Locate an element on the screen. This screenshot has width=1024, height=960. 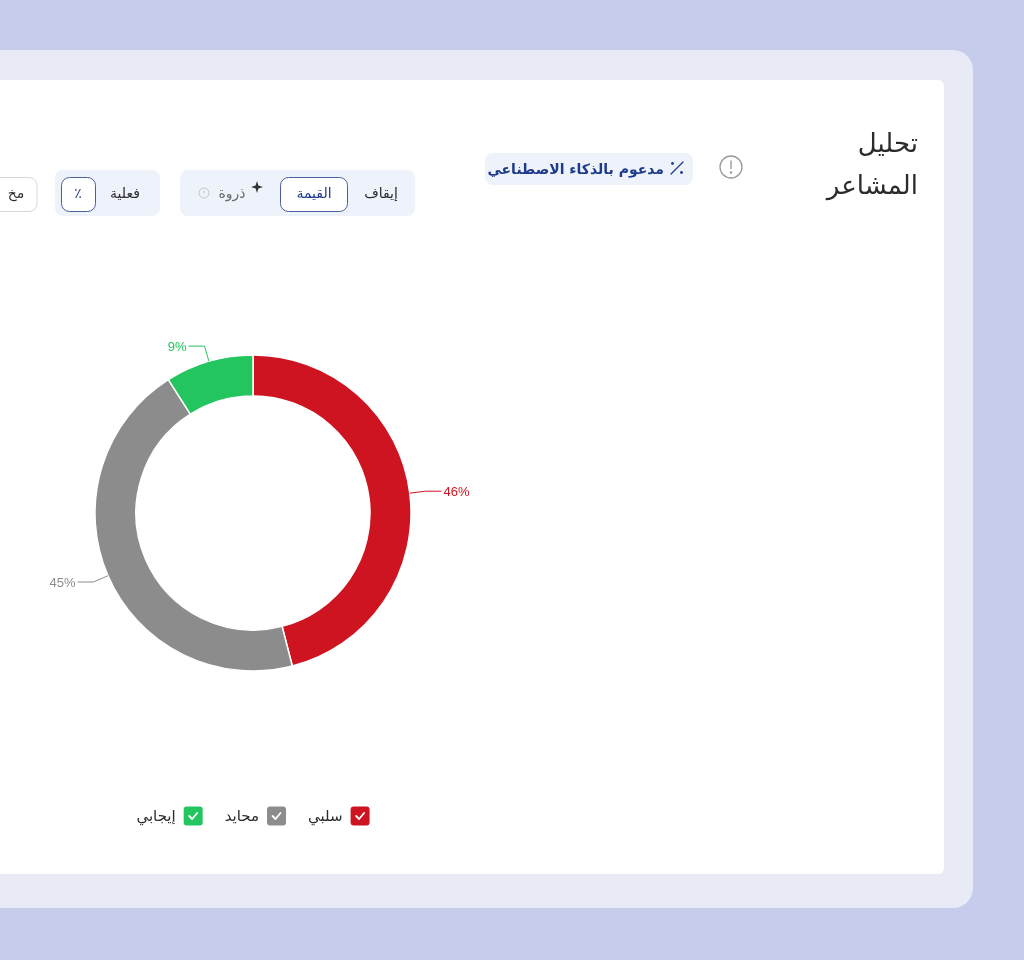
text: تحليل المشاعر is located at coordinates (871, 165).